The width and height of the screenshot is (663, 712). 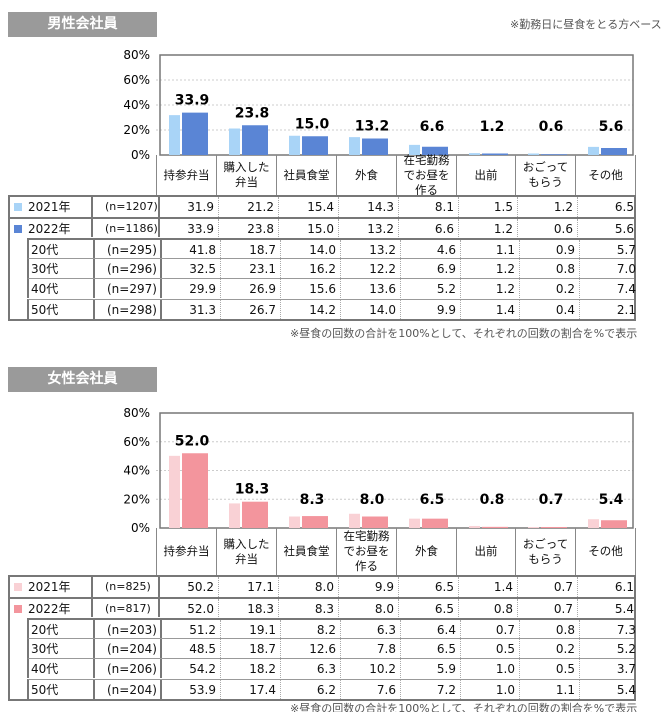 I want to click on row-label: 2022年, so click(x=40, y=608).